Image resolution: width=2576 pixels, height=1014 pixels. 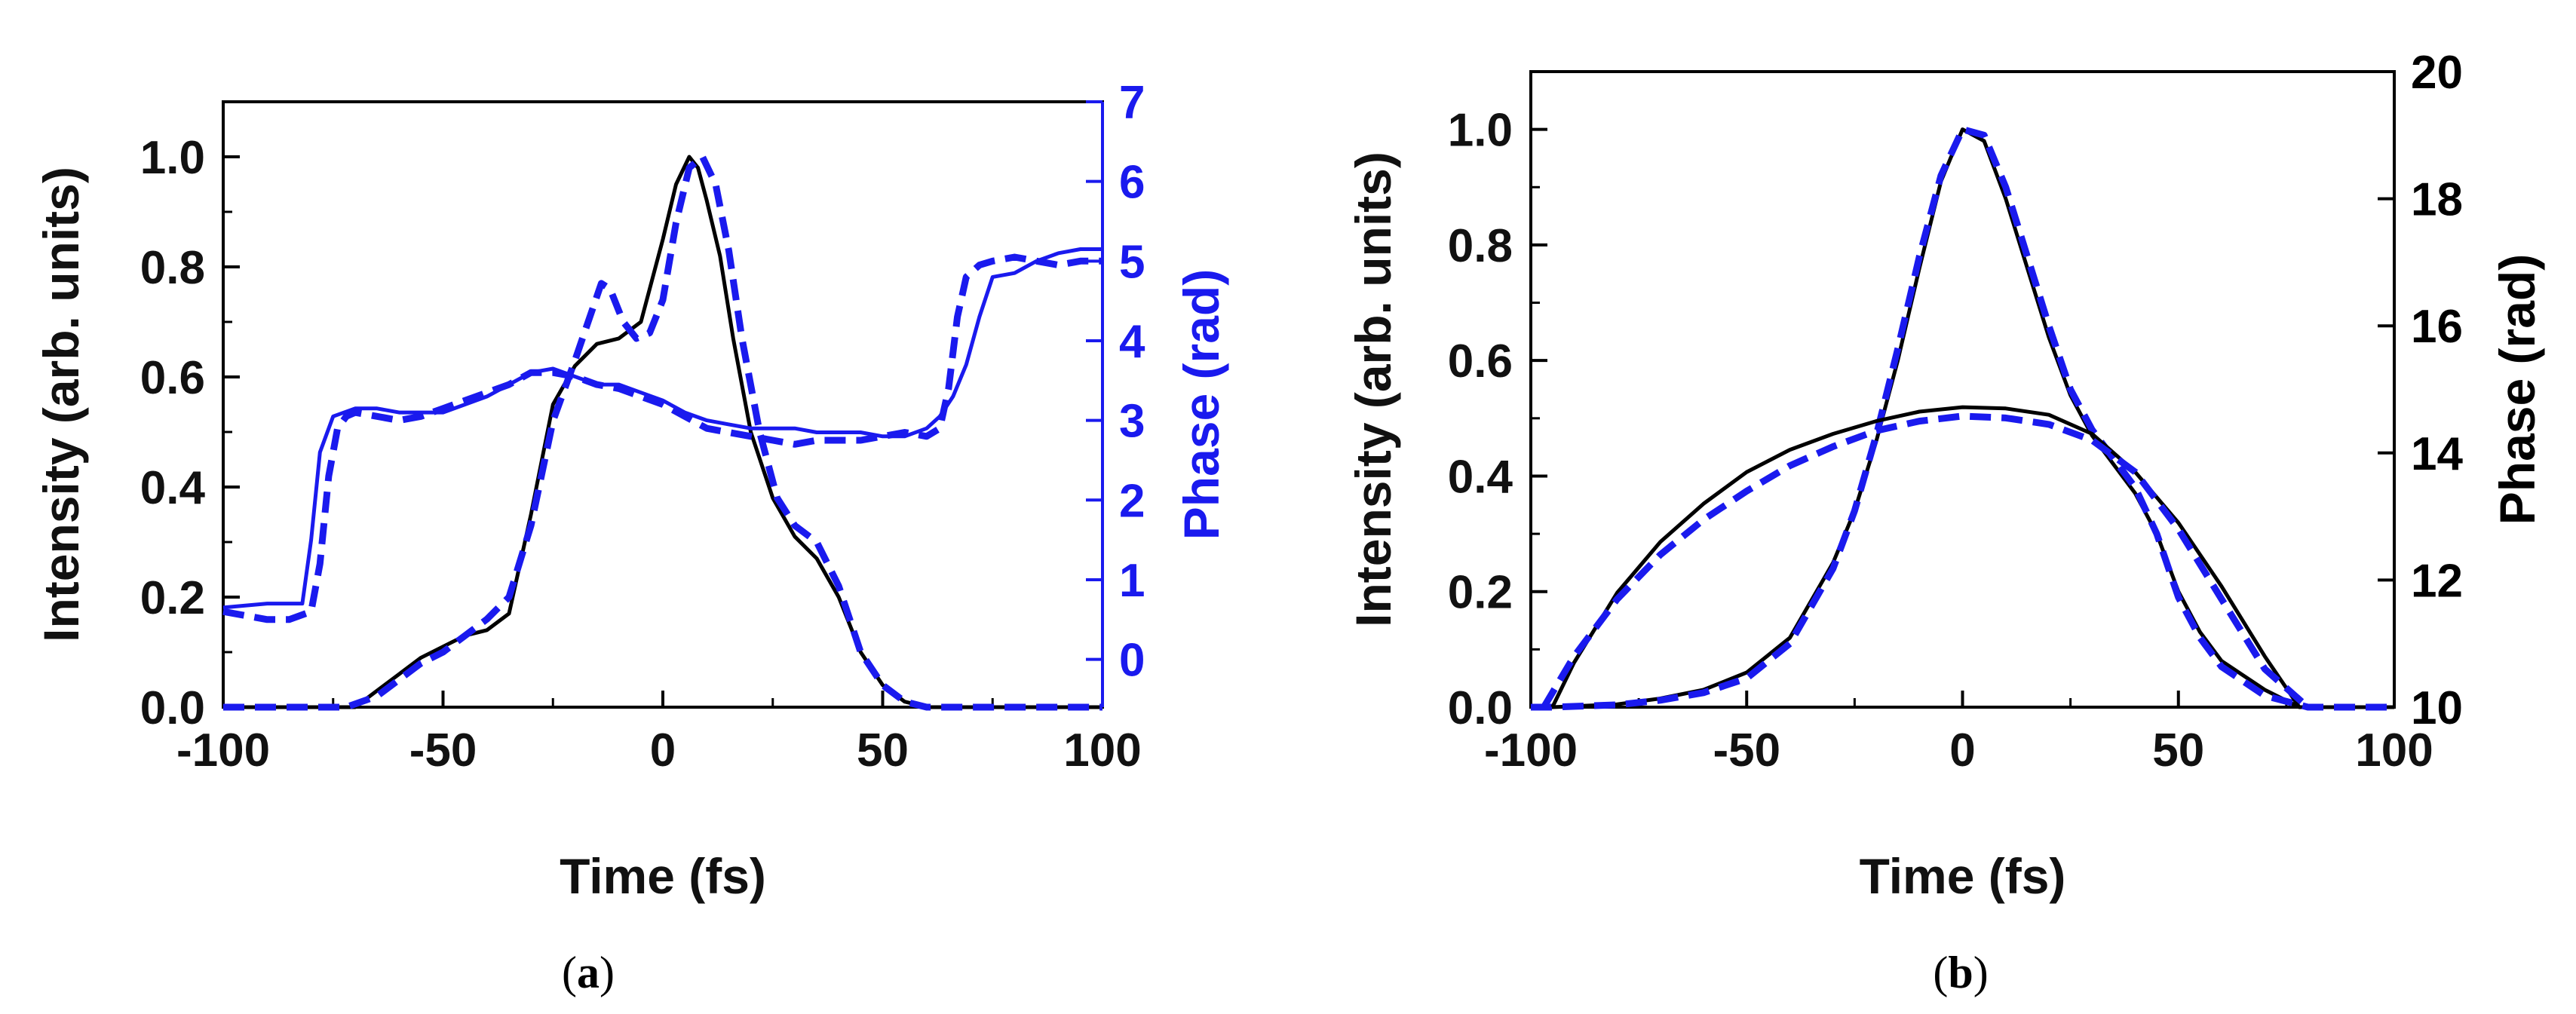 I want to click on y2-tick-label: 14, so click(x=2437, y=454).